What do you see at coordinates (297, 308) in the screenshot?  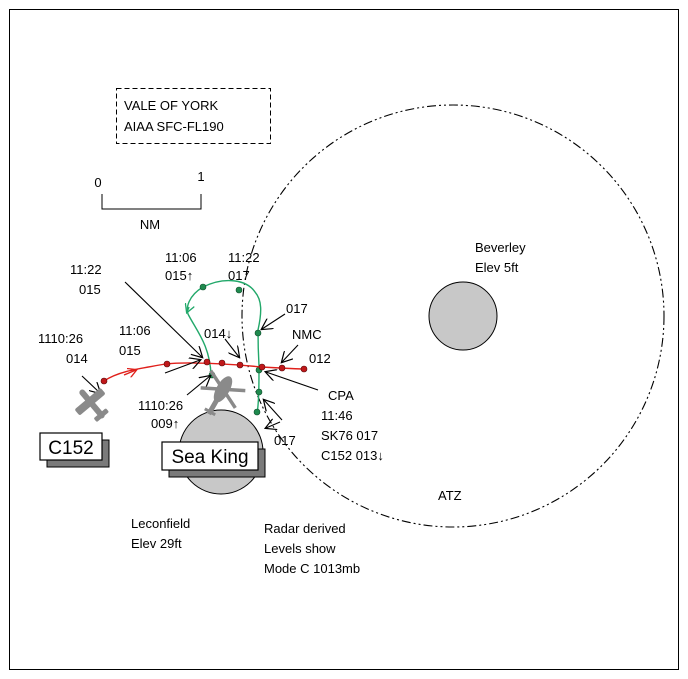 I see `seaking-level-017a: 017` at bounding box center [297, 308].